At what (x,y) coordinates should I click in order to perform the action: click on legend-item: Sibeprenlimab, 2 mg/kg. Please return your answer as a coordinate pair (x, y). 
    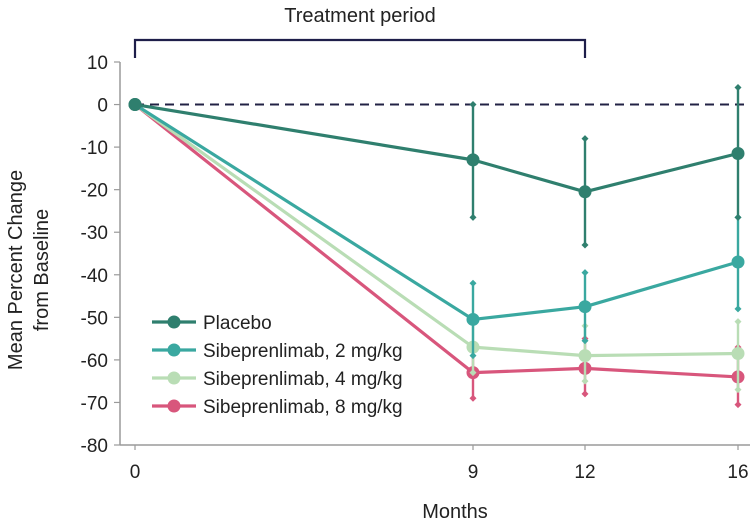
    Looking at the image, I should click on (277, 351).